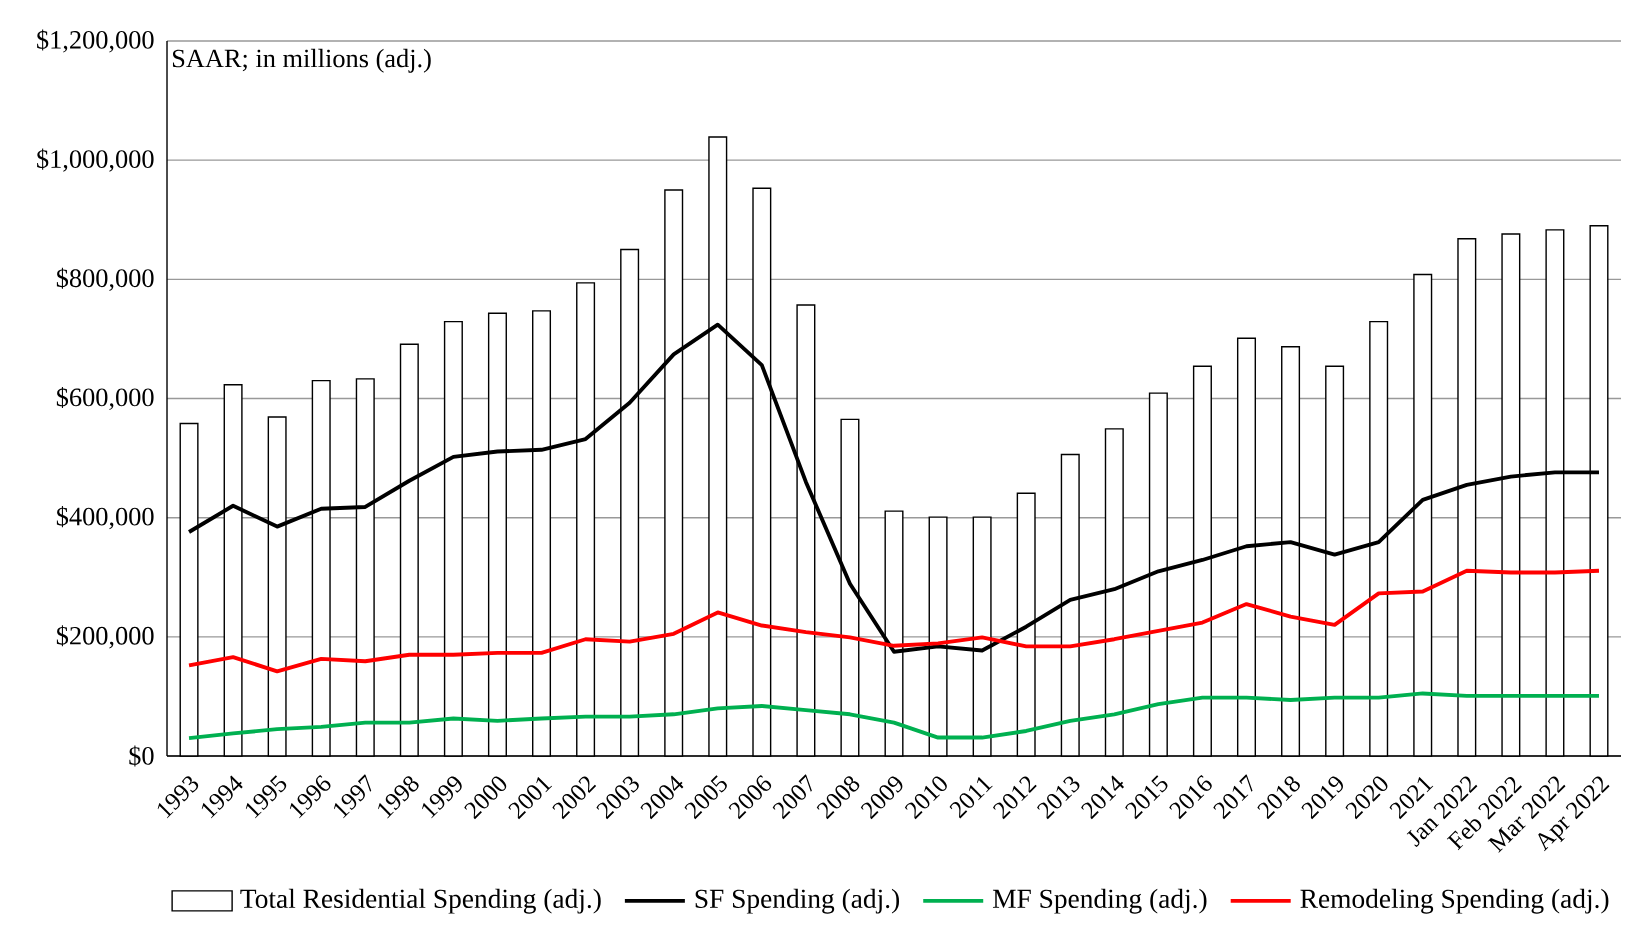  What do you see at coordinates (301, 60) in the screenshot?
I see `annotation: SAAR; in millions (adj.)` at bounding box center [301, 60].